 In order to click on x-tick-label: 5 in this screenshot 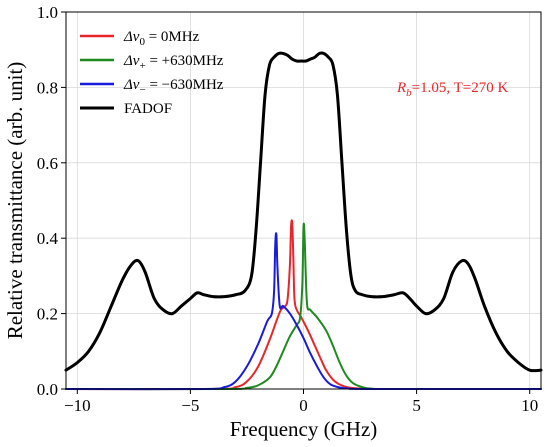, I will do `click(416, 405)`.